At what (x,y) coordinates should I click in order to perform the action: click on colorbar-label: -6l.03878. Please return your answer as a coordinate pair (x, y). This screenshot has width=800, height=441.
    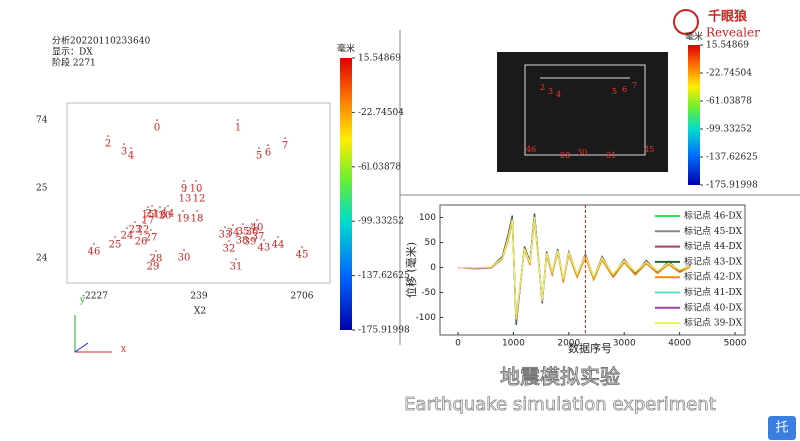
    Looking at the image, I should click on (379, 167).